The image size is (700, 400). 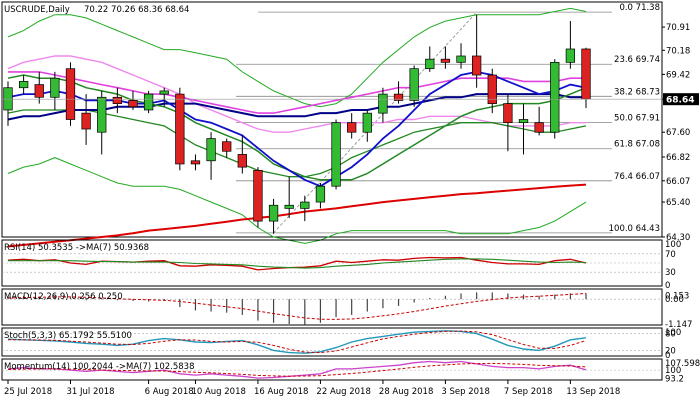 I want to click on sub-pane-tick-label: 107.5986, so click(x=682, y=364).